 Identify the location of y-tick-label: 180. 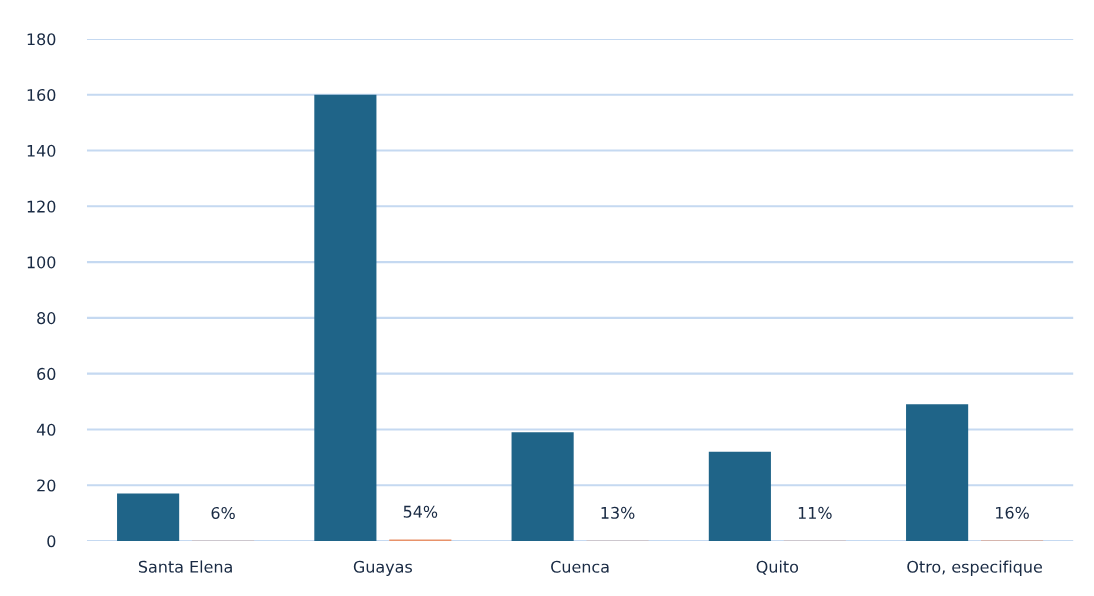
(41, 39).